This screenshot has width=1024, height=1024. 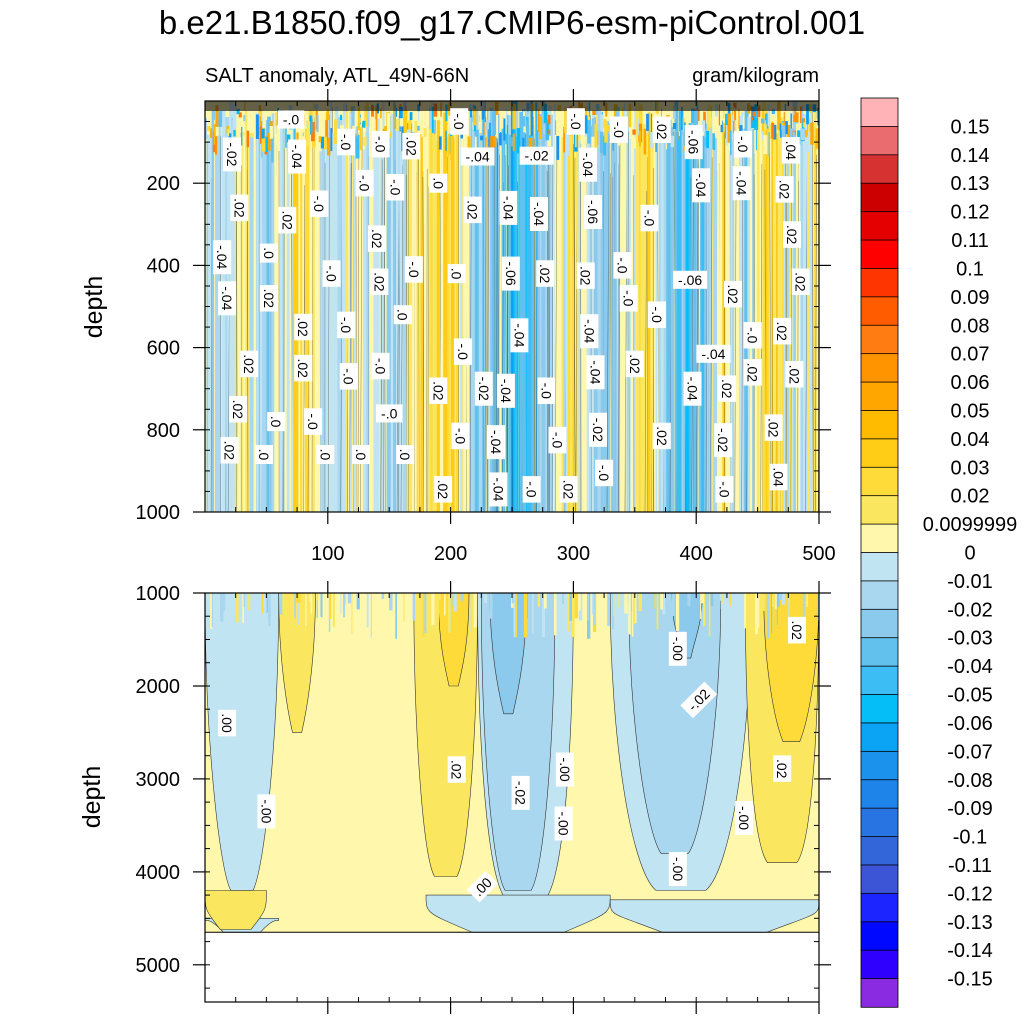 What do you see at coordinates (163, 431) in the screenshot?
I see `upper-ytick-label: 800` at bounding box center [163, 431].